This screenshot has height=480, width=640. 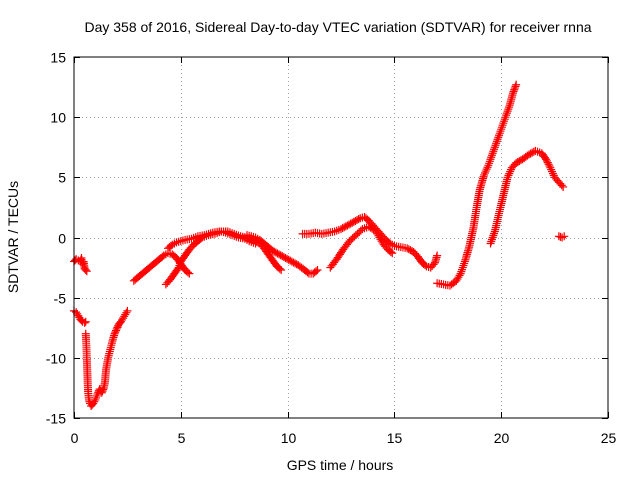 What do you see at coordinates (75, 438) in the screenshot?
I see `x-tick-label: 0` at bounding box center [75, 438].